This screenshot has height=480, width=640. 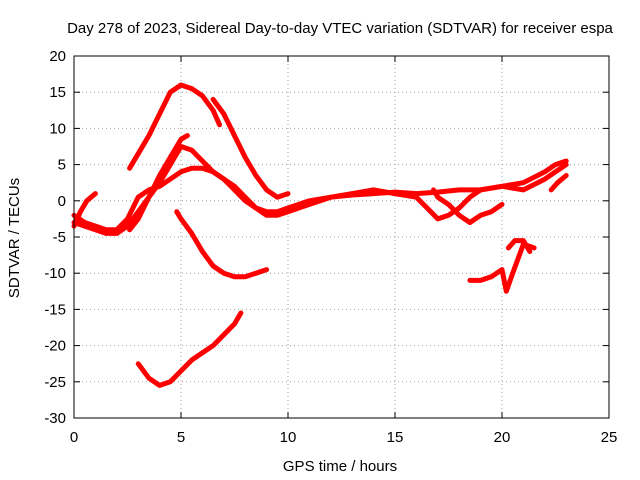 I want to click on y-tick-label: 15, so click(x=57, y=92).